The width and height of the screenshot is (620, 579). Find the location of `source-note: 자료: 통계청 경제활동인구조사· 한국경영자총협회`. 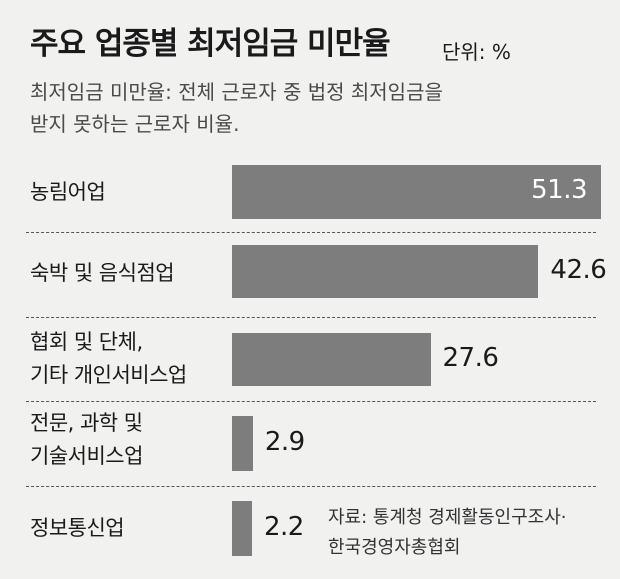

source-note: 자료: 통계청 경제활동인구조사· 한국경영자총협회 is located at coordinates (447, 533).